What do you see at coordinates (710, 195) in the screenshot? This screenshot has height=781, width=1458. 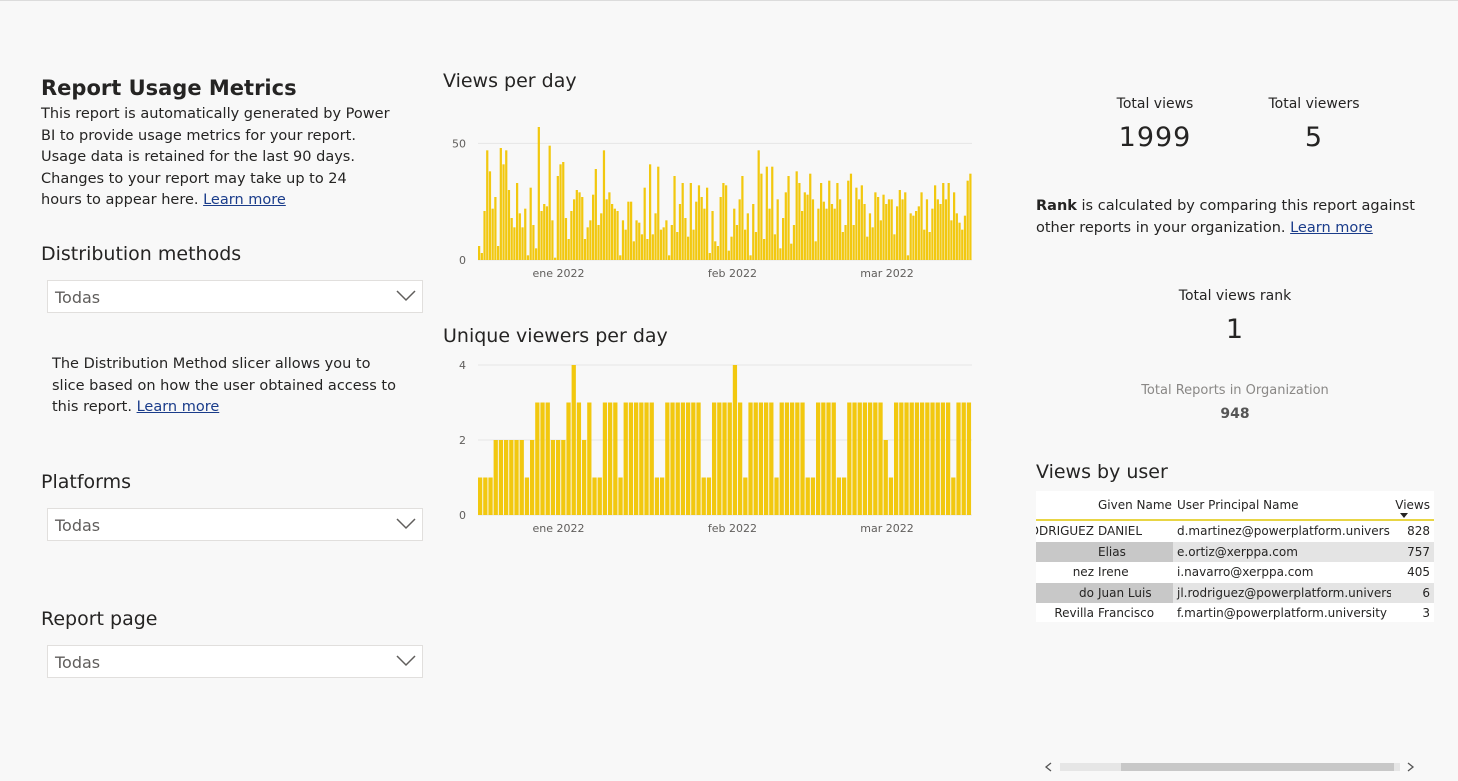 I see `views-per-day-chart: 0 50 ene 2022 feb 2022 mar 2022` at bounding box center [710, 195].